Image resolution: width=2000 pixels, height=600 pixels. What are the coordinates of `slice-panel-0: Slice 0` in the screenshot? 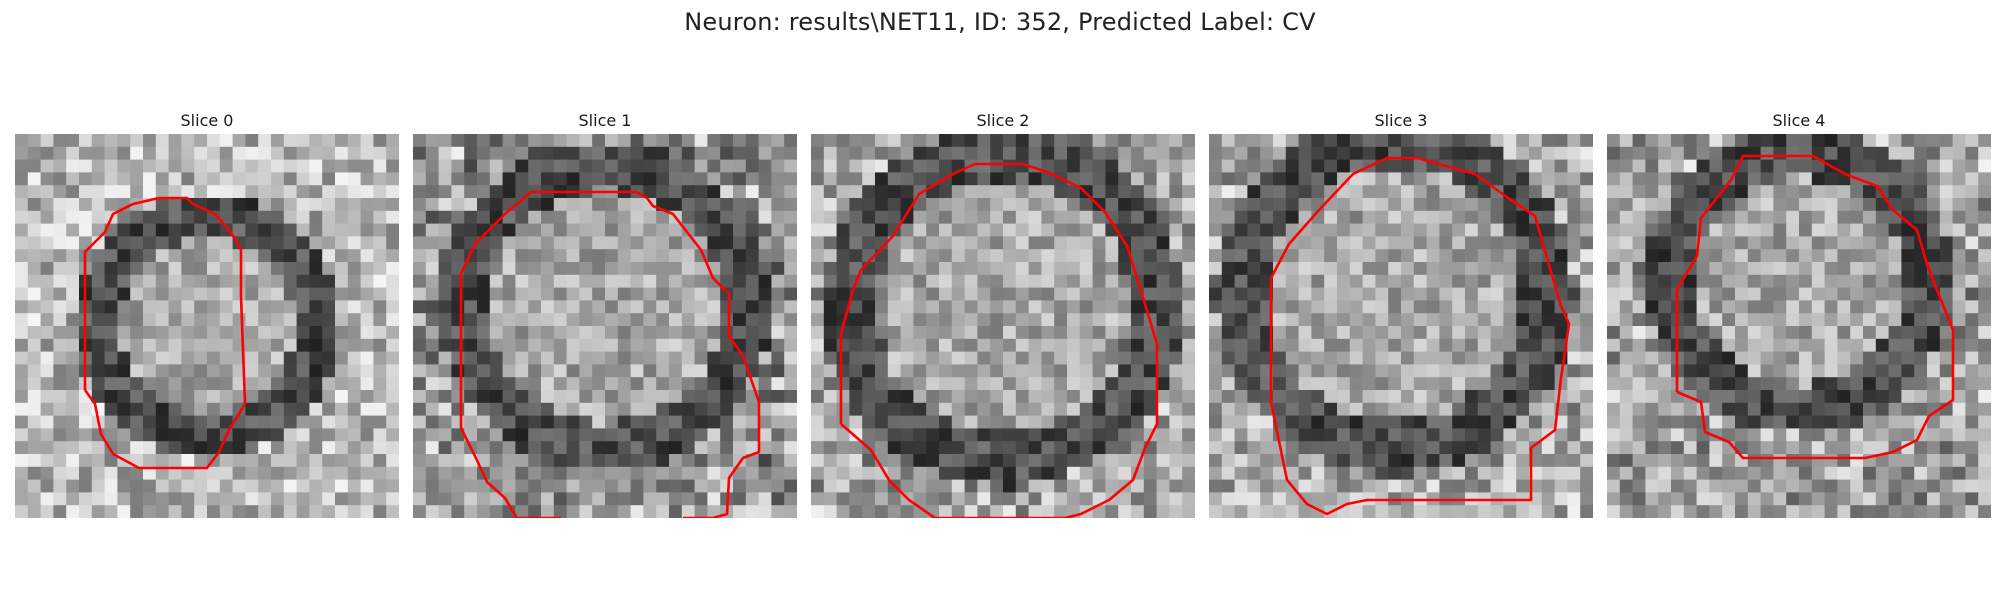 It's located at (207, 313).